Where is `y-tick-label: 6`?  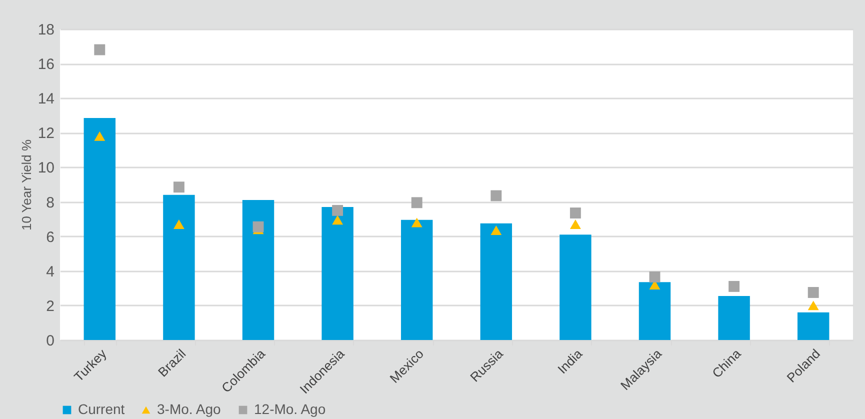 y-tick-label: 6 is located at coordinates (50, 237).